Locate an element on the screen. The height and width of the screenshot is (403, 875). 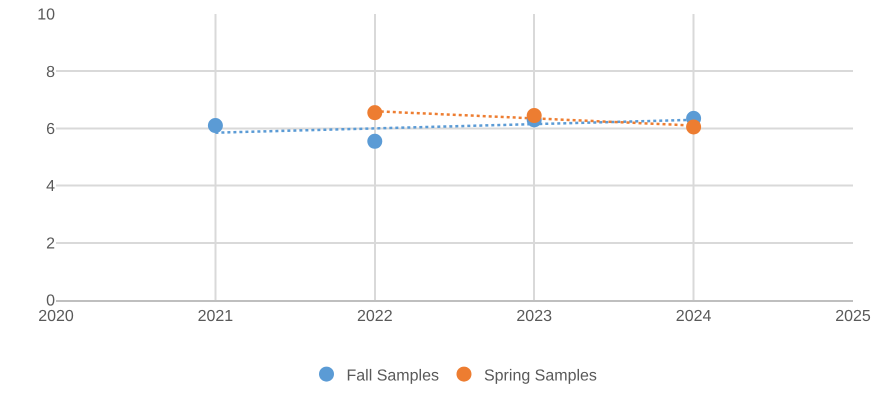
y-tick-label: 6 is located at coordinates (51, 129).